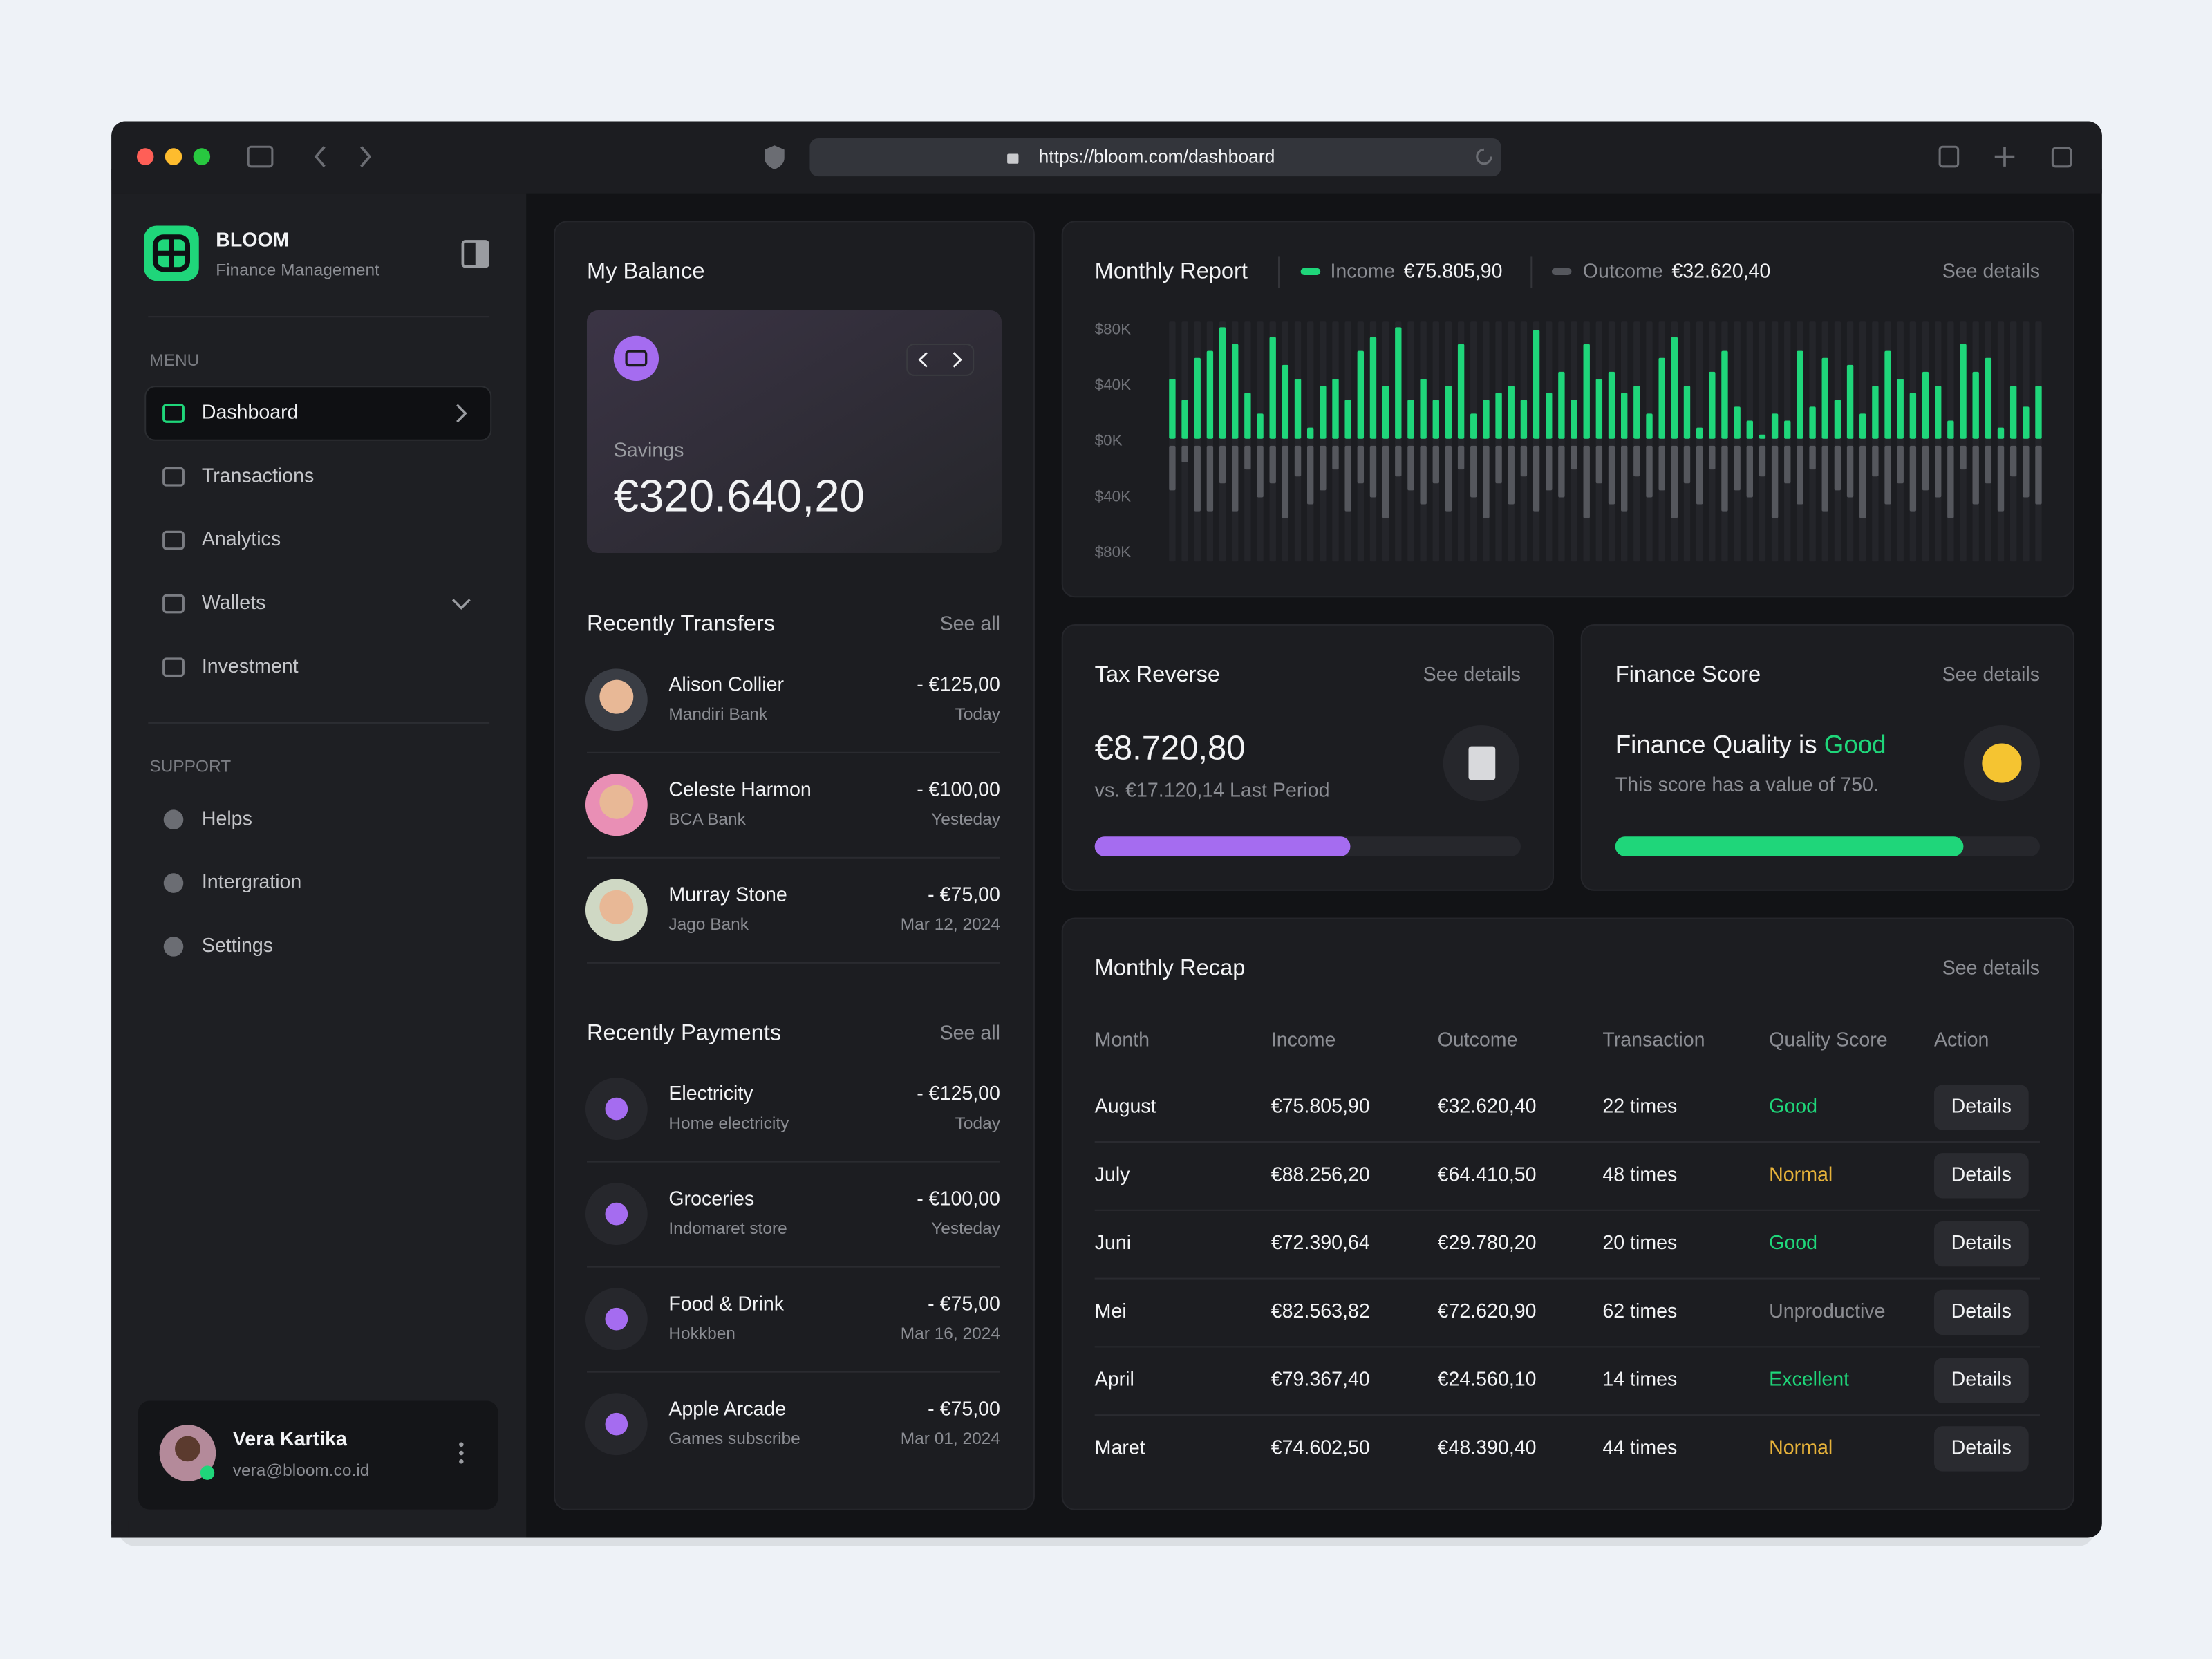 The width and height of the screenshot is (2212, 1659). What do you see at coordinates (252, 240) in the screenshot?
I see `brand: BLOOM` at bounding box center [252, 240].